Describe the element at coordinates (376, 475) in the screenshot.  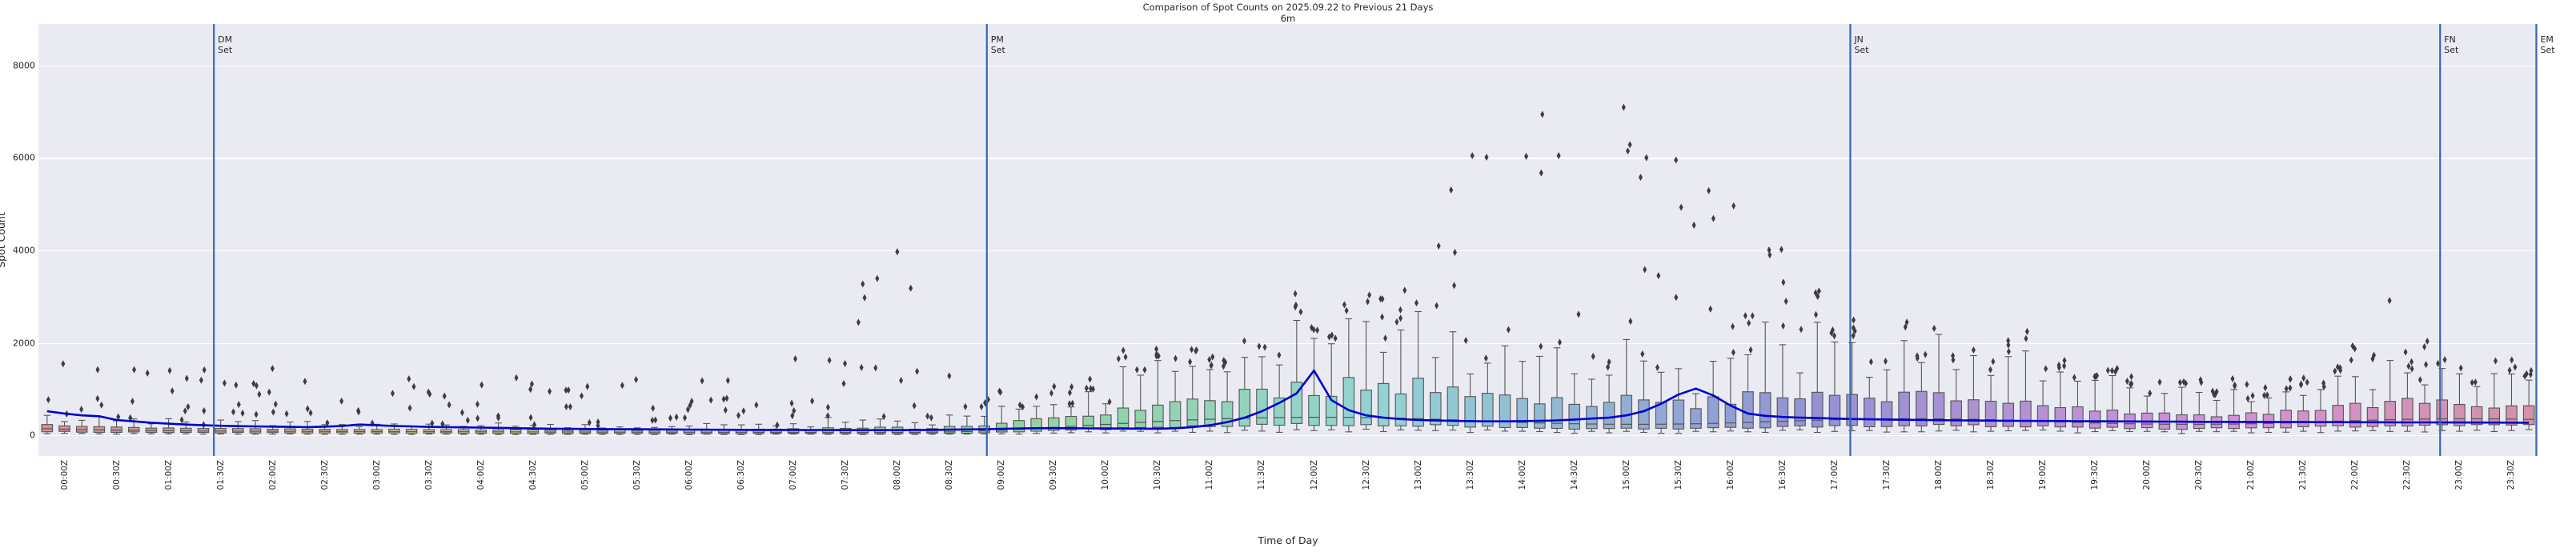
I see `x-tick-label: 03:00Z` at that location.